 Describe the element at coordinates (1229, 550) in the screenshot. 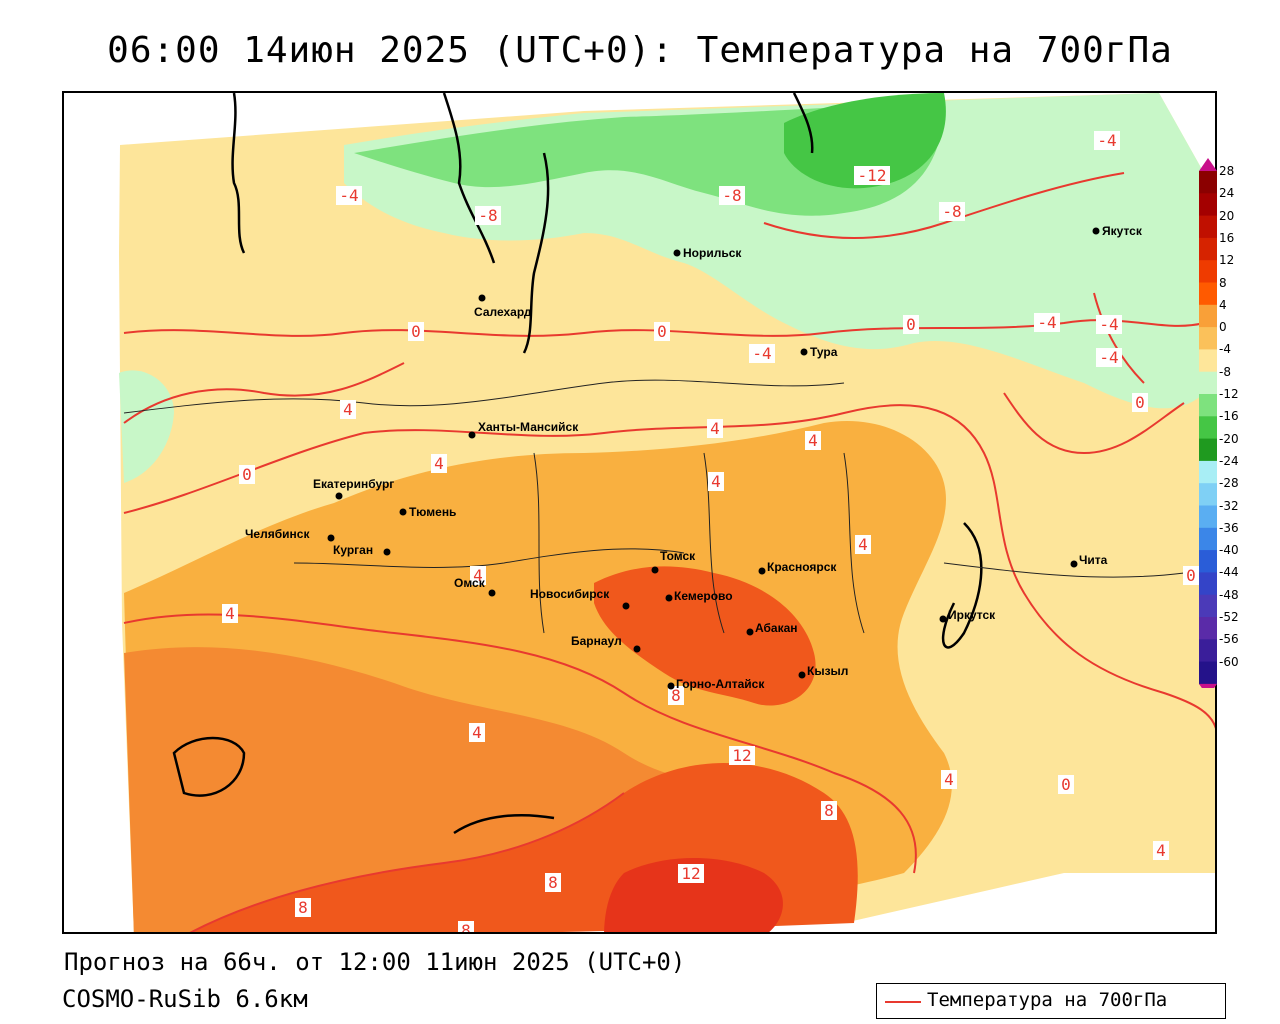

I see `colorbar-tick-label: -40` at that location.